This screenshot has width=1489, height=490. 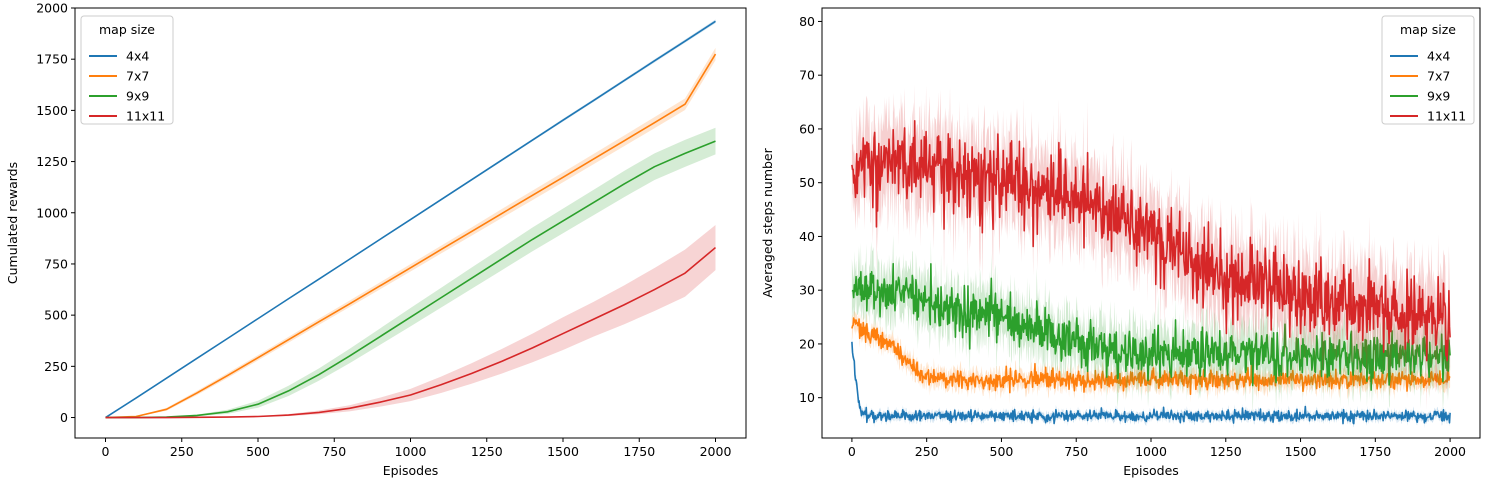 What do you see at coordinates (52, 212) in the screenshot?
I see `y-tick-label: 1000` at bounding box center [52, 212].